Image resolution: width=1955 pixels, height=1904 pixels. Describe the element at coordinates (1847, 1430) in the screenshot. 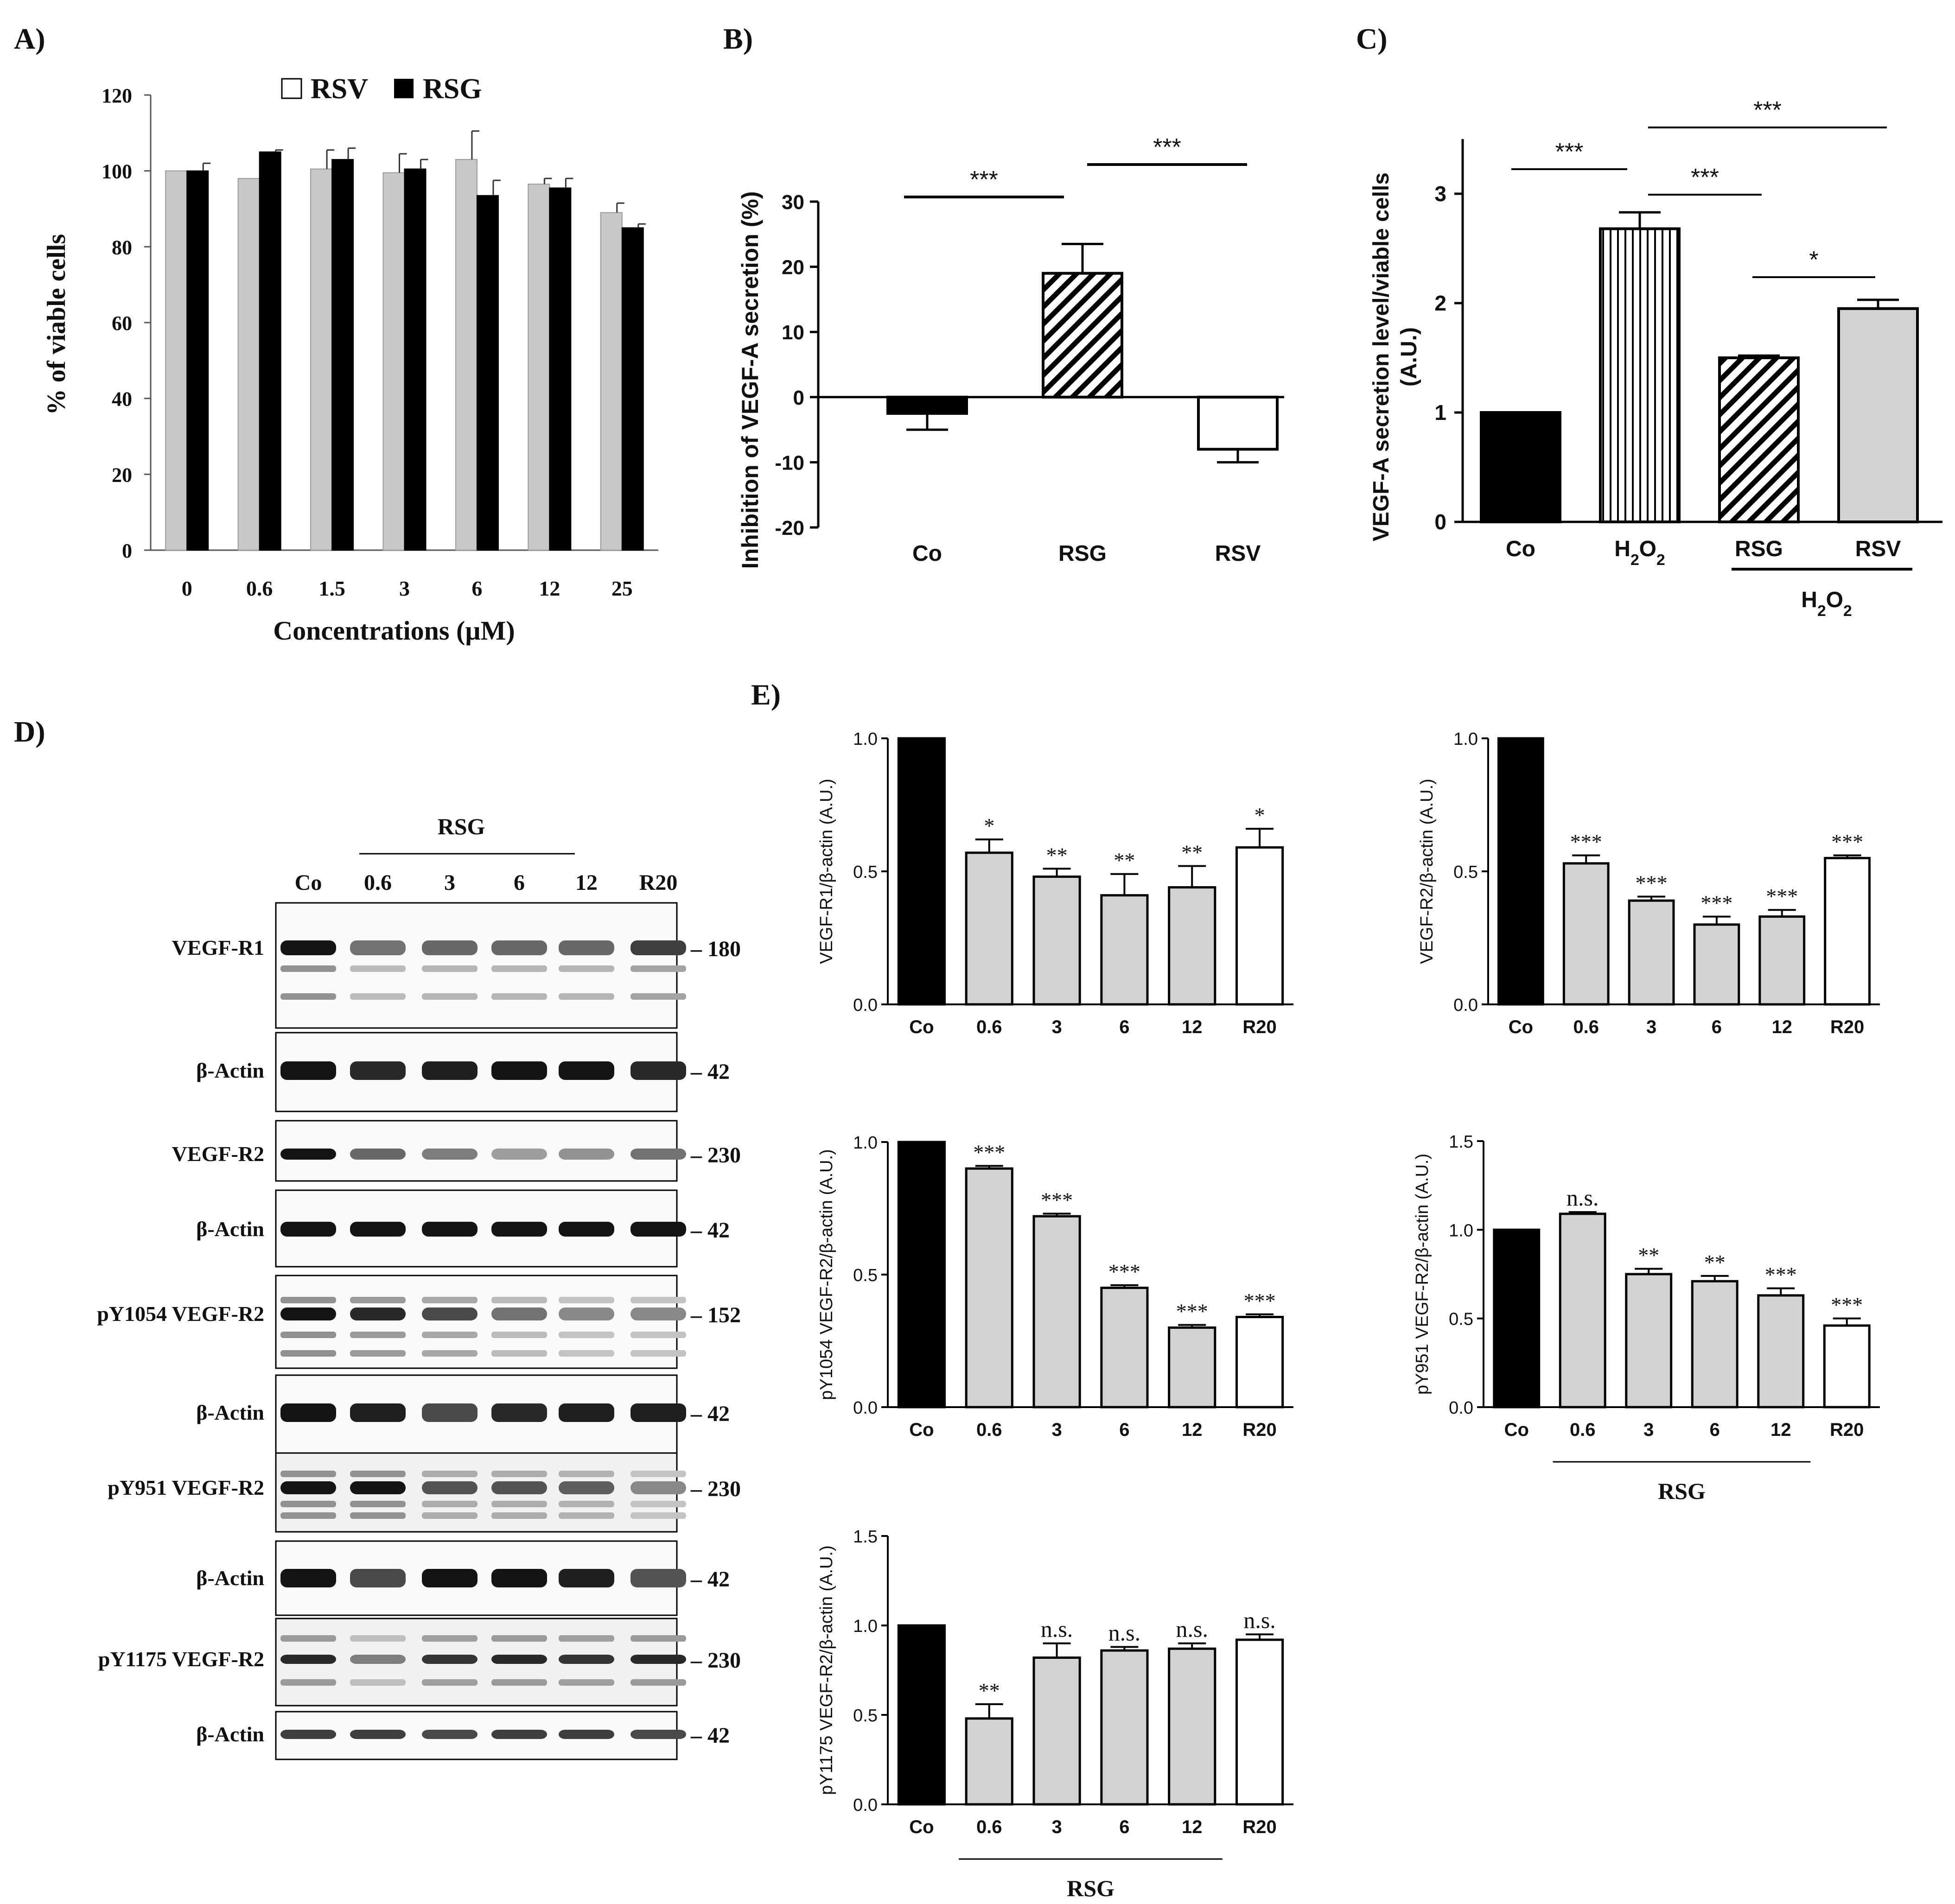

I see `x-tick-label: R20` at that location.